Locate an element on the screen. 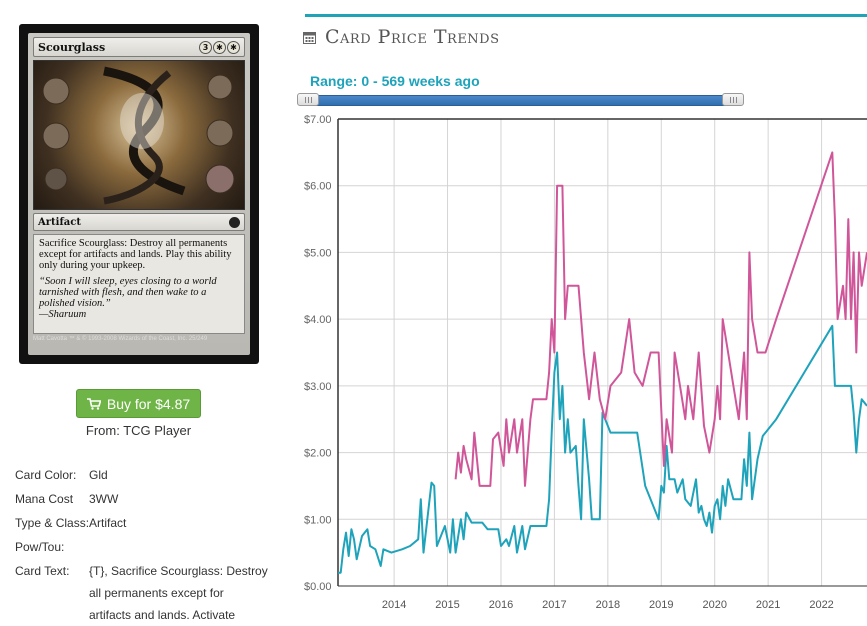  mana-symbols: 3 ✱ ✱ is located at coordinates (219, 47).